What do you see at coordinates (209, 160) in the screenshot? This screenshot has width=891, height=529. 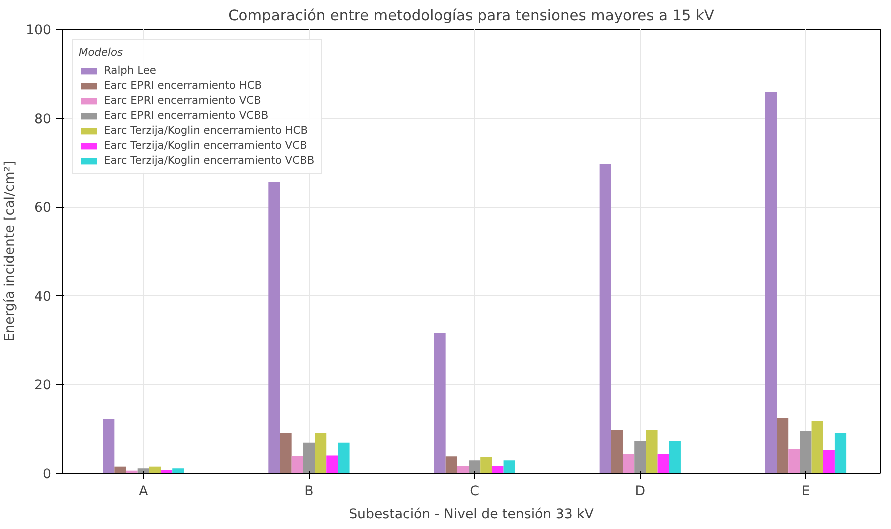 I see `legend-label: Earc Terzija/Koglin encerramiento VCBB` at bounding box center [209, 160].